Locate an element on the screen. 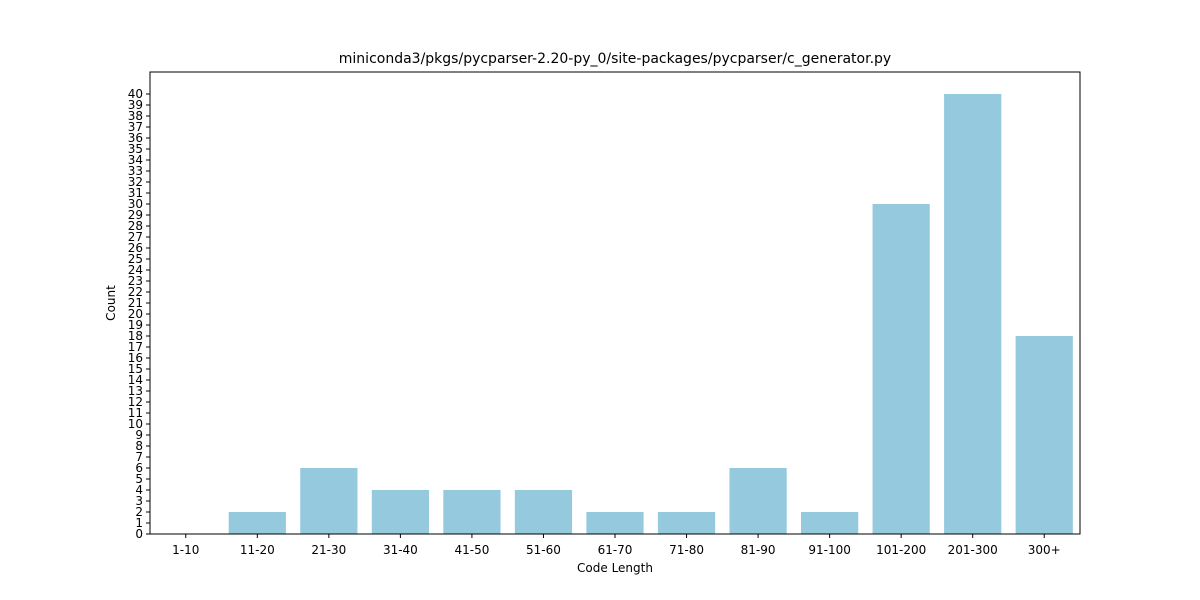  y-tick-label: 2 is located at coordinates (139, 512).